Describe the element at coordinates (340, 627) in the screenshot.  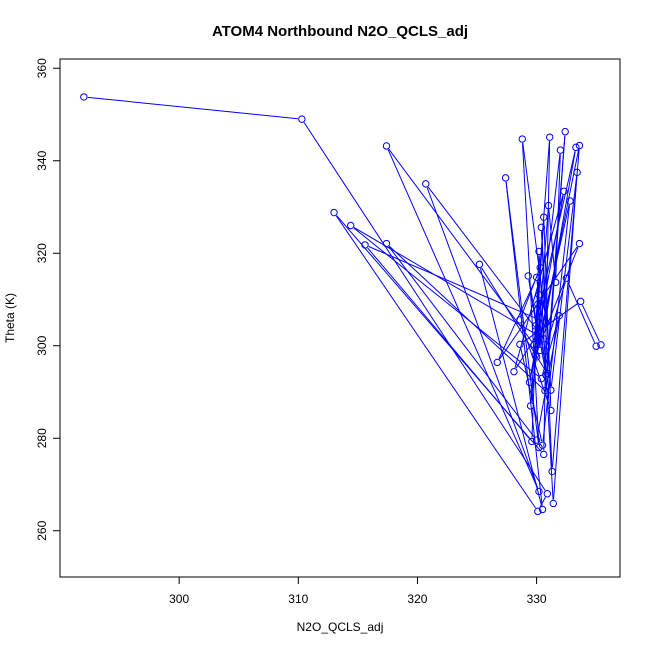
I see `x-axis-label: N2O_QCLS_adj` at that location.